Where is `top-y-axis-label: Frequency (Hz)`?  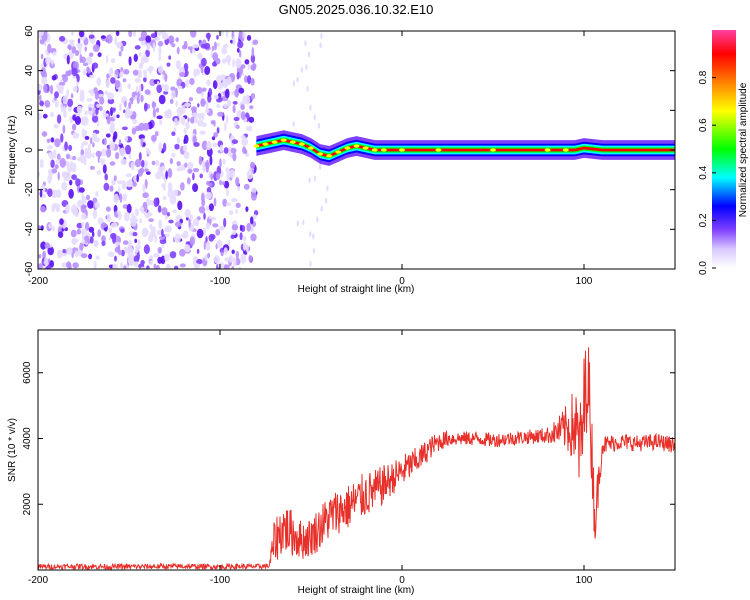
top-y-axis-label: Frequency (Hz) is located at coordinates (12, 150).